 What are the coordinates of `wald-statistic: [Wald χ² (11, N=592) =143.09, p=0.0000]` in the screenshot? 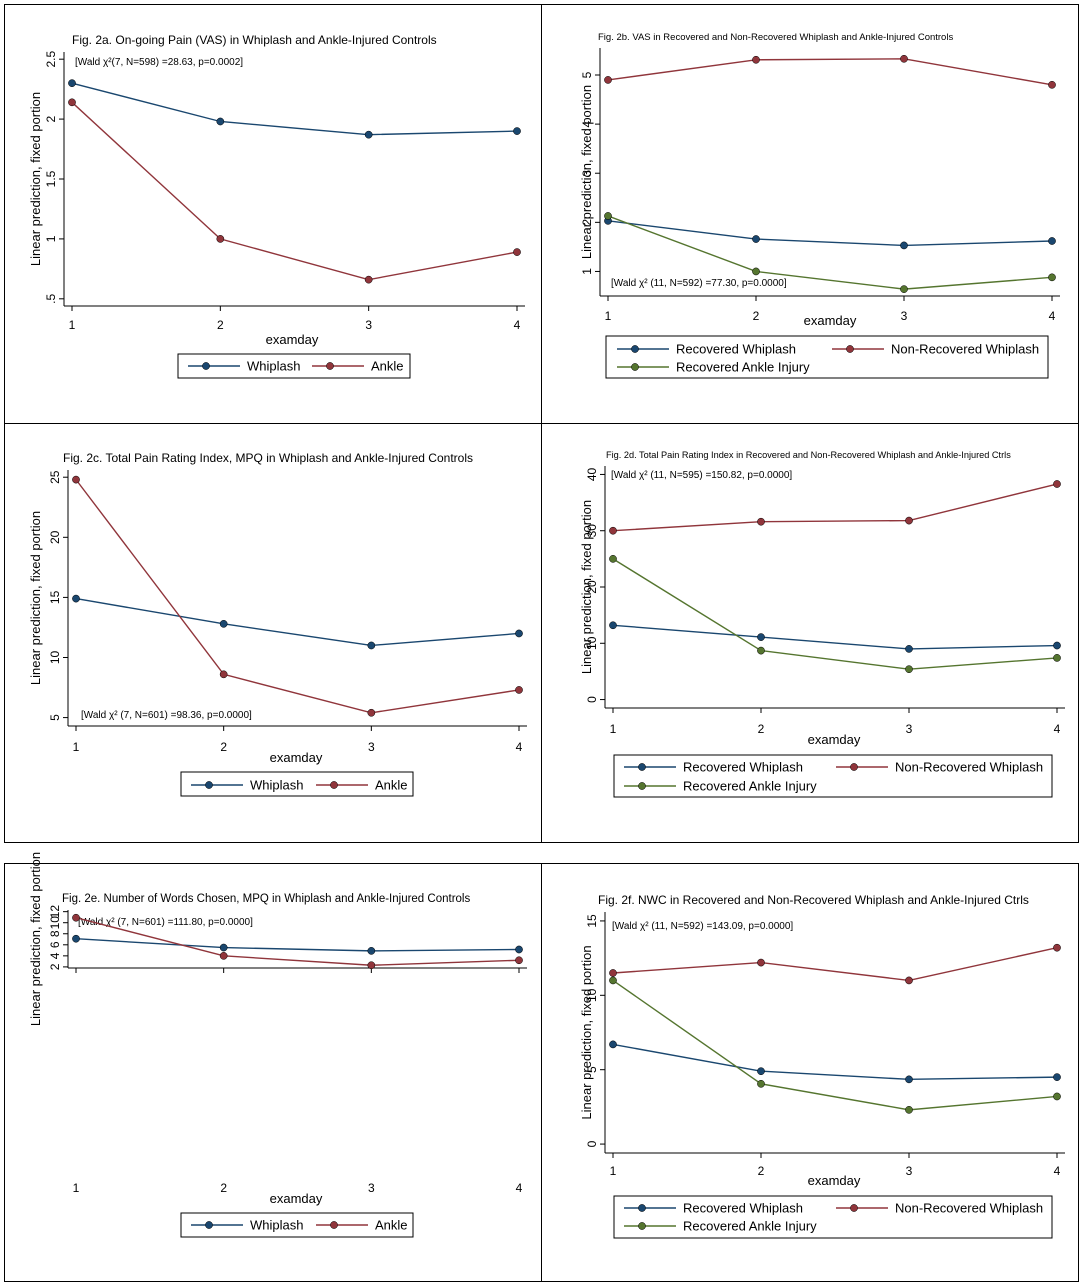 It's located at (702, 926).